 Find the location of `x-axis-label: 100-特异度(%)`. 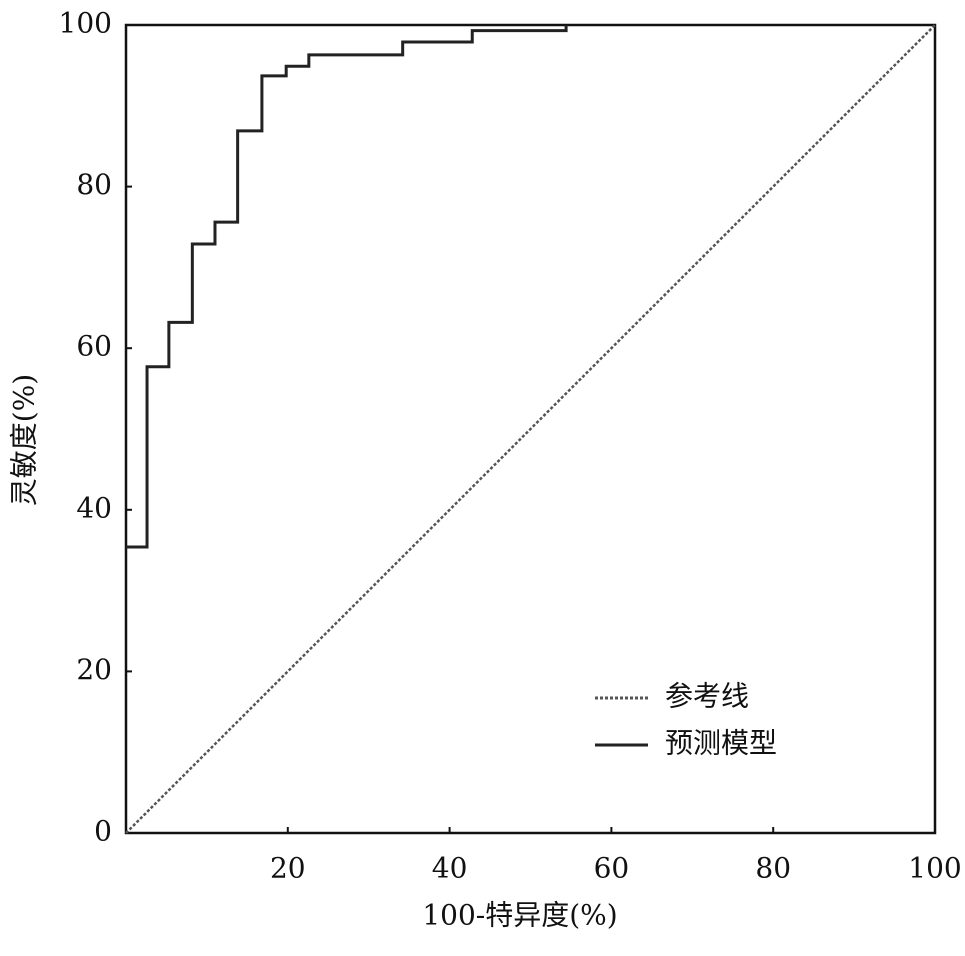

x-axis-label: 100-特异度(%) is located at coordinates (519, 915).